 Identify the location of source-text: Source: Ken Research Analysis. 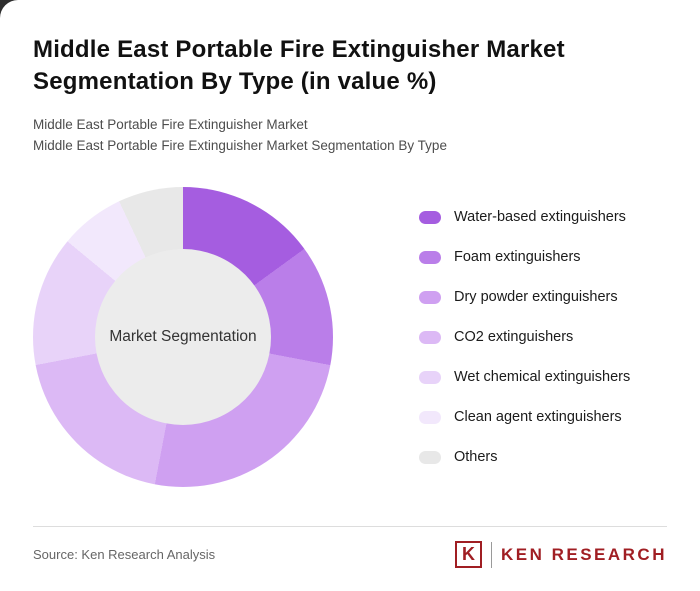
(124, 554).